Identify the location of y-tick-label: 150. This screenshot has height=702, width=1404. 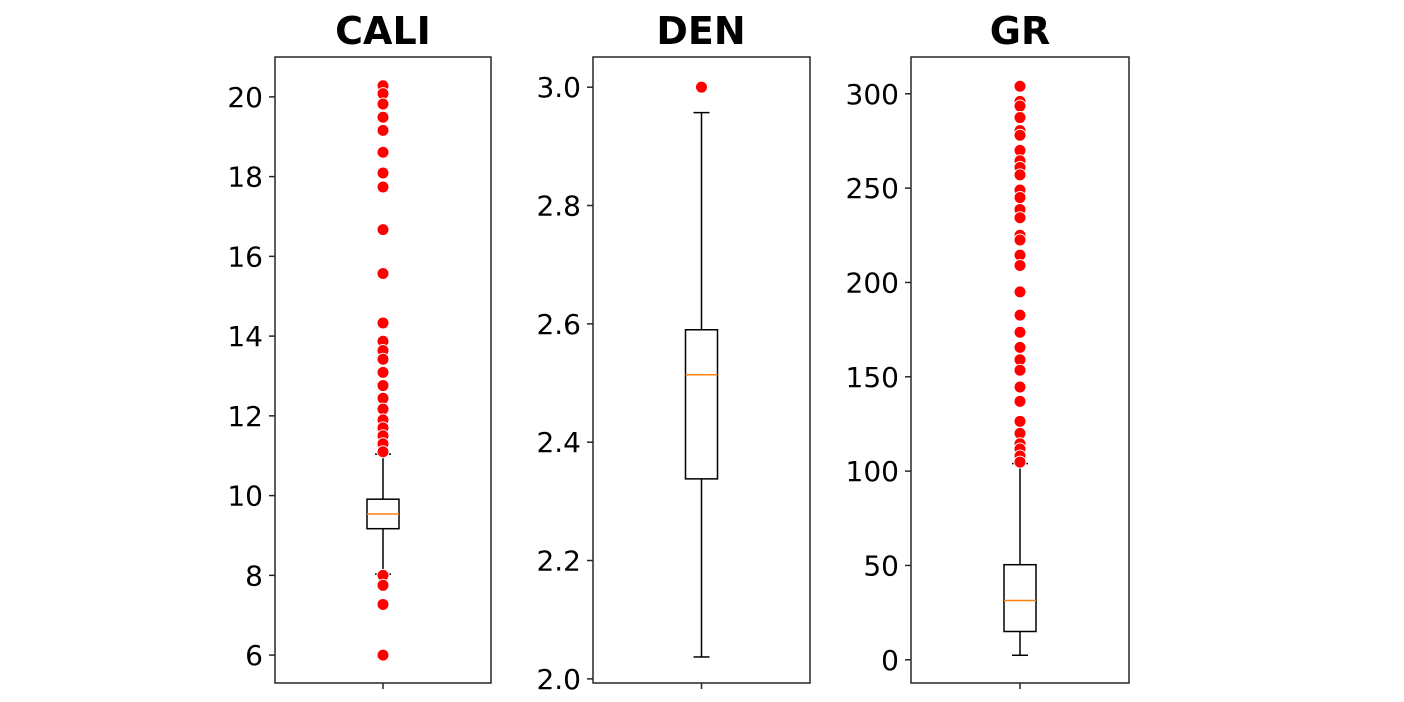
(872, 377).